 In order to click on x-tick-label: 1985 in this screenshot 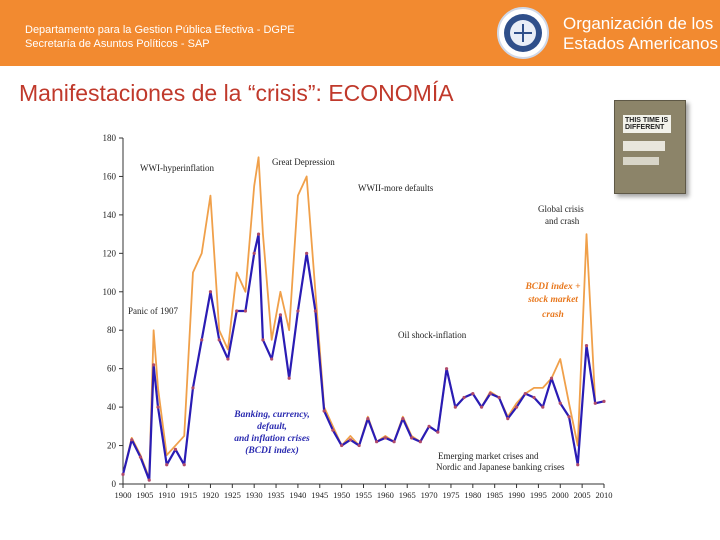, I will do `click(494, 495)`.